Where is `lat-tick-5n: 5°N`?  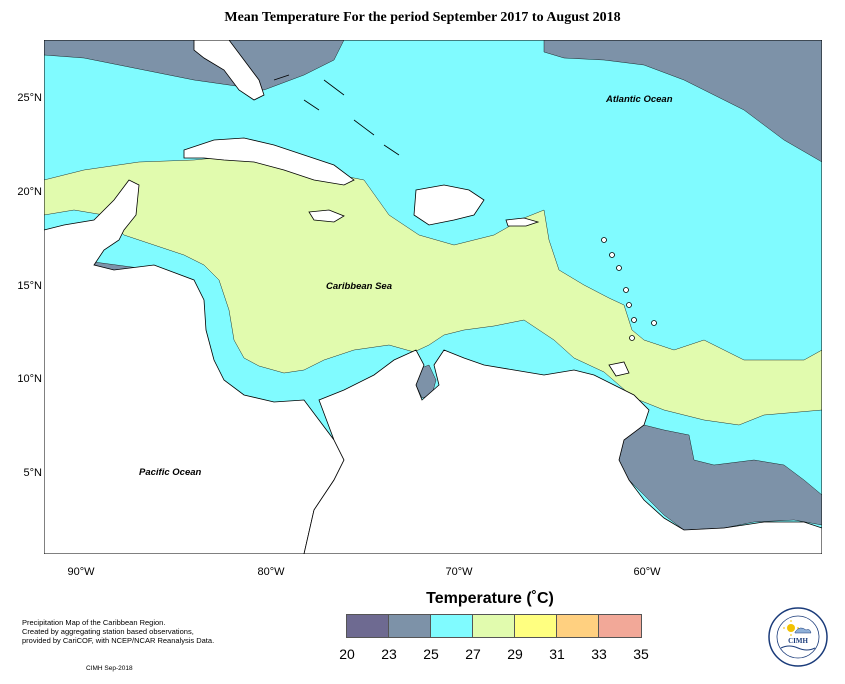
lat-tick-5n: 5°N is located at coordinates (32, 473).